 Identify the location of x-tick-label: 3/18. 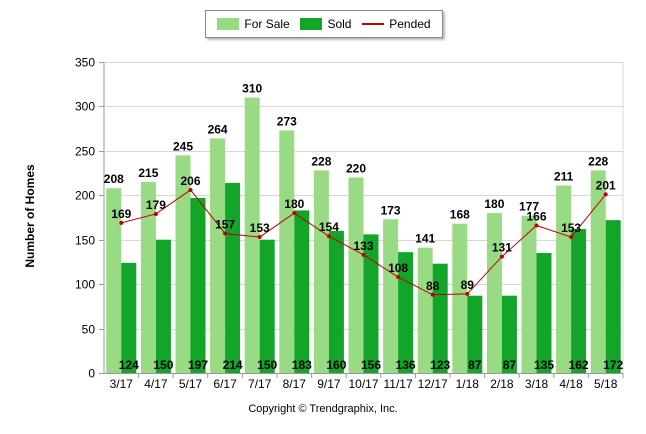
(537, 384).